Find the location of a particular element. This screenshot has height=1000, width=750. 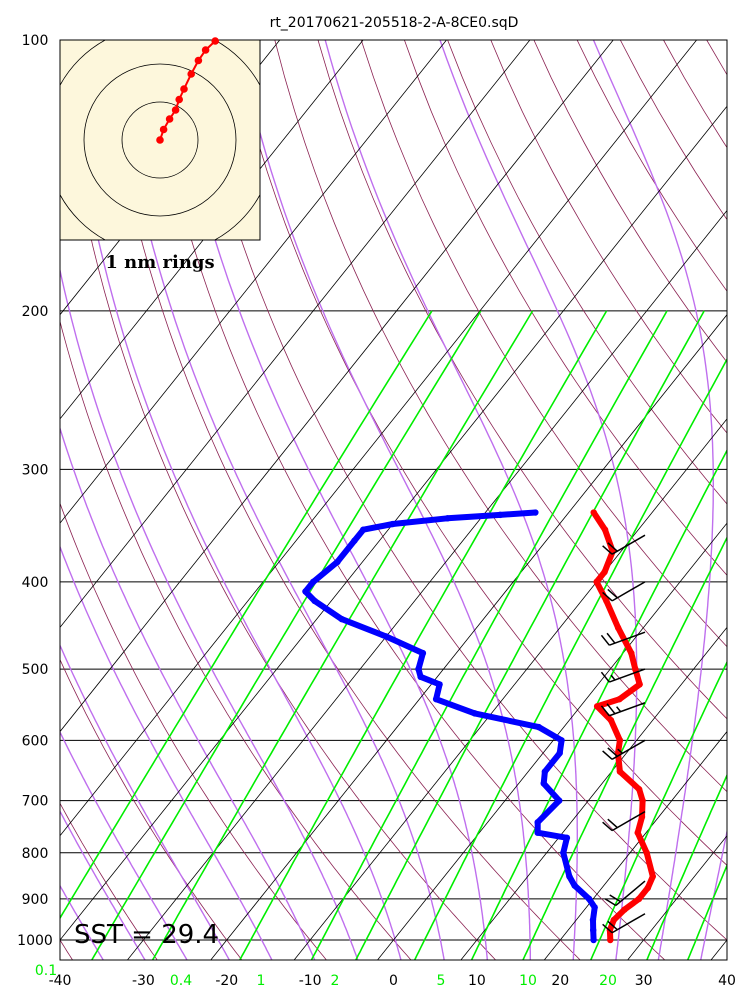

pressure-tick-label: 700 is located at coordinates (35, 802).